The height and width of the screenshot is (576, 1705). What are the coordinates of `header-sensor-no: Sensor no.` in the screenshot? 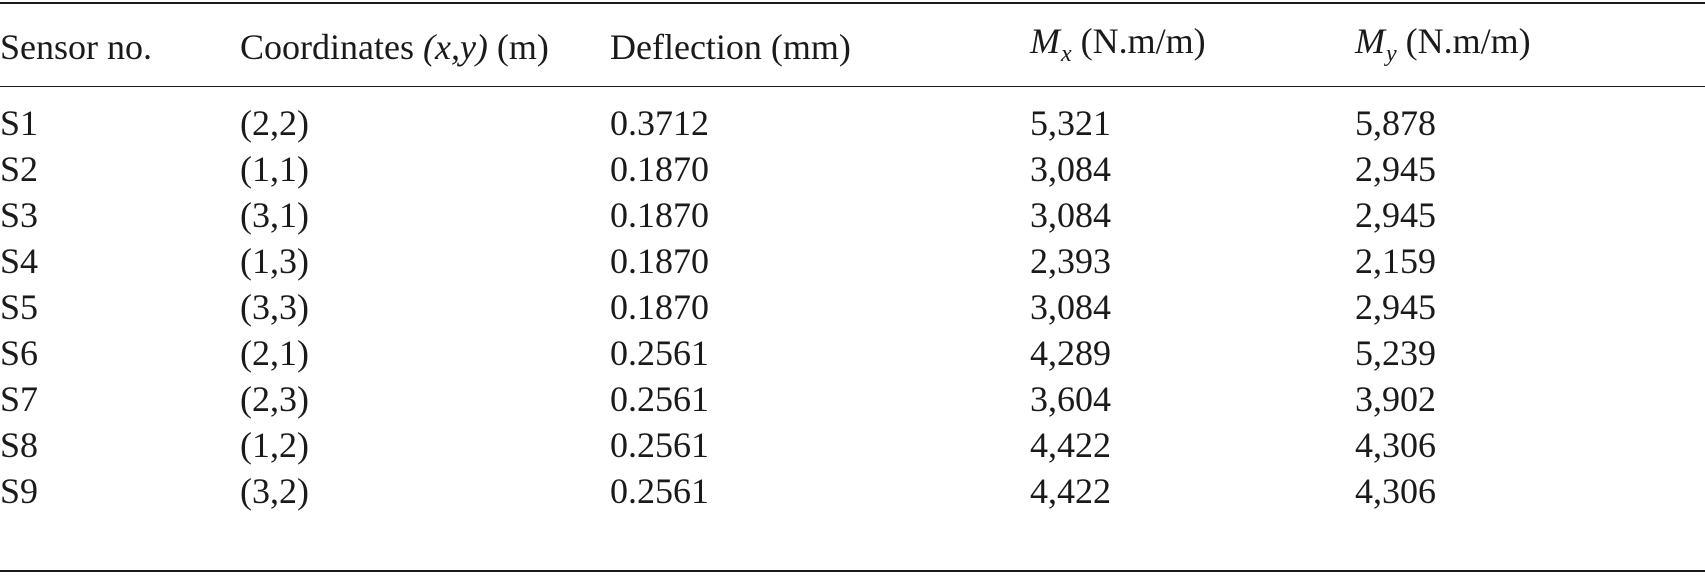 It's located at (120, 46).